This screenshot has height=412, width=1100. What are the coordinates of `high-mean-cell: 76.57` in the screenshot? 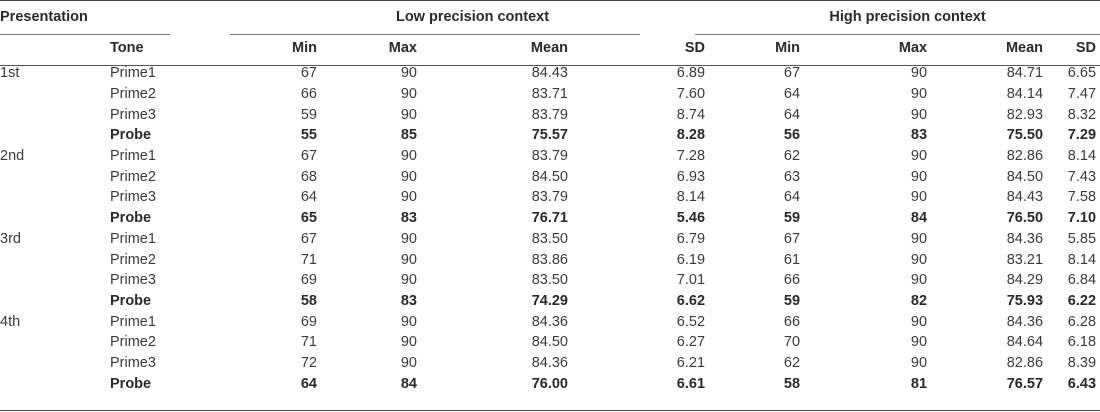 It's located at (1025, 383).